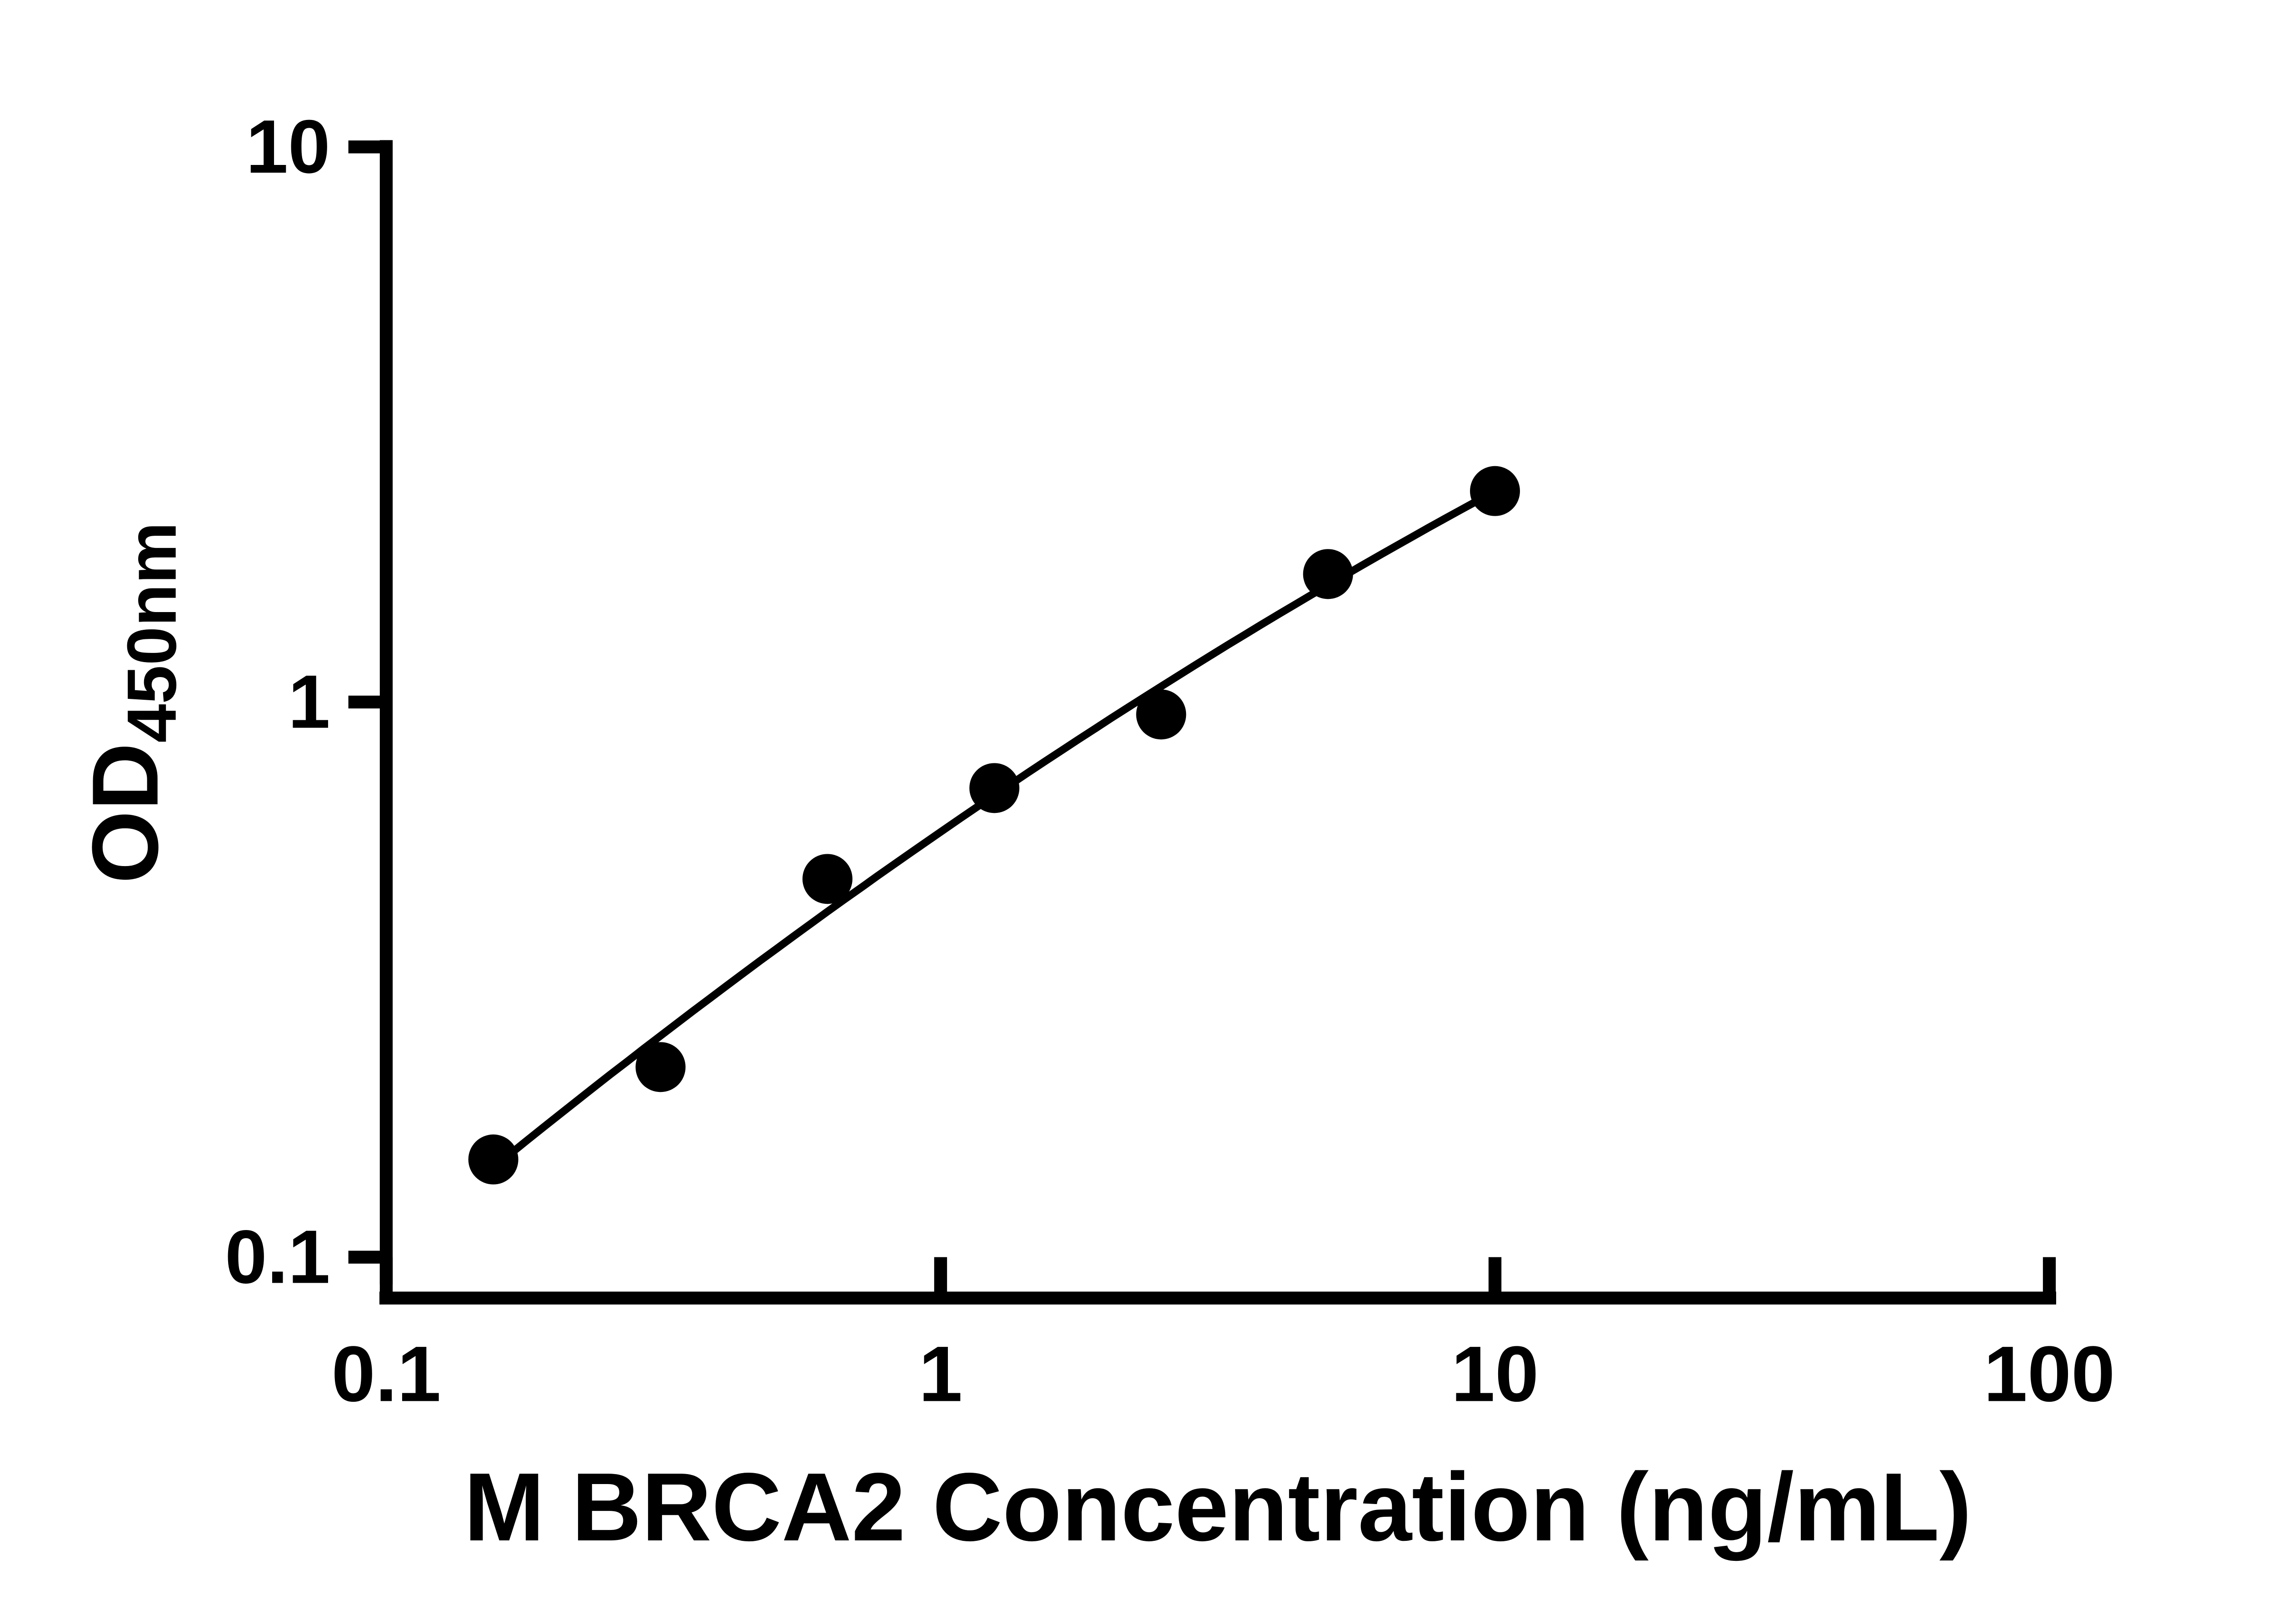 This screenshot has width=2272, height=1624. Describe the element at coordinates (940, 1374) in the screenshot. I see `x-tick-label: 1` at that location.